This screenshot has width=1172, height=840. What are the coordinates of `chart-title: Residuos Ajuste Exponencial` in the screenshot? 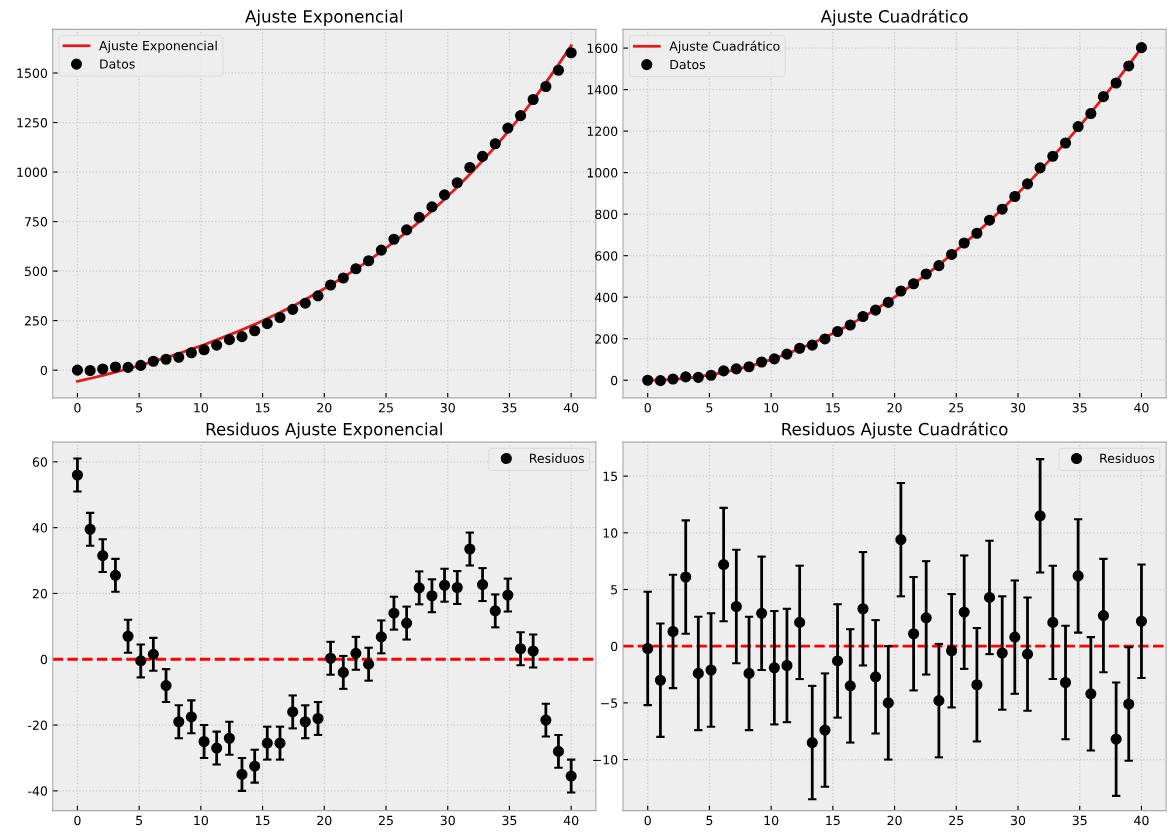 It's located at (324, 430).